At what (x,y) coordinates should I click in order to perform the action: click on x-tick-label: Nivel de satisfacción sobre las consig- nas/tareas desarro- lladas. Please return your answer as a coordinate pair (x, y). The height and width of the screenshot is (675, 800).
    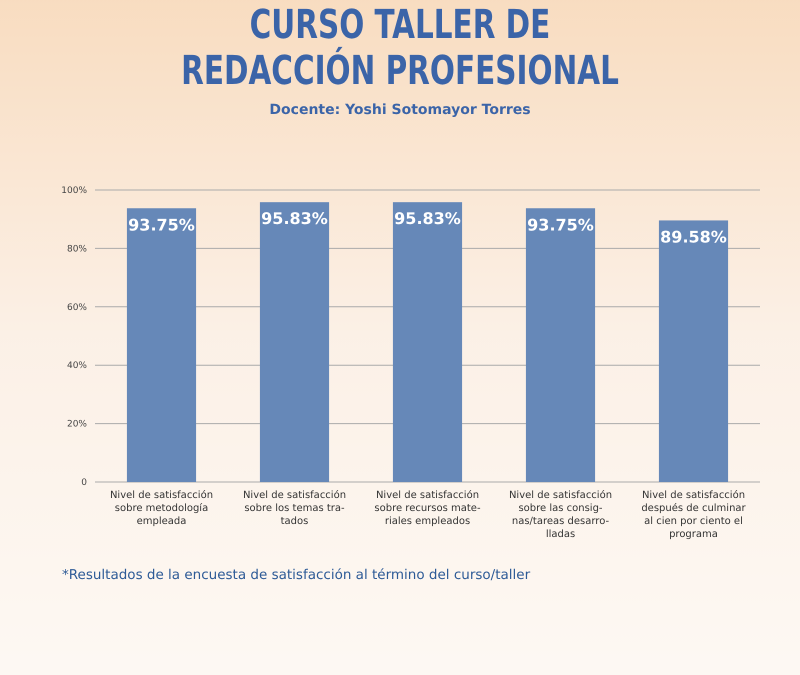
    Looking at the image, I should click on (560, 515).